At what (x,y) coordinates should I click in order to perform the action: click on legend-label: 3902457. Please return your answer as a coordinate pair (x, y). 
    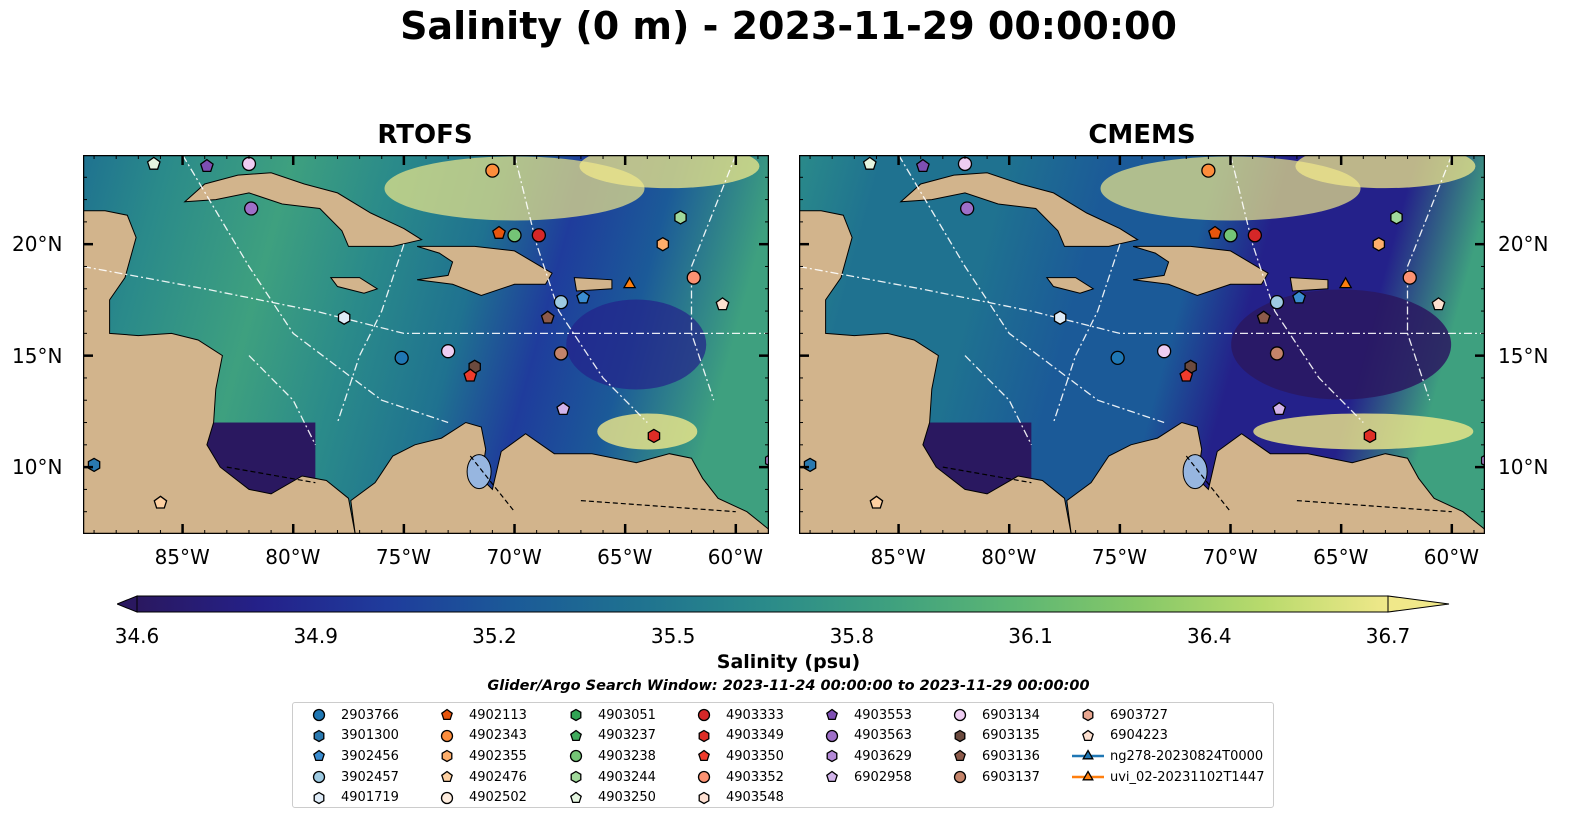
    Looking at the image, I should click on (370, 777).